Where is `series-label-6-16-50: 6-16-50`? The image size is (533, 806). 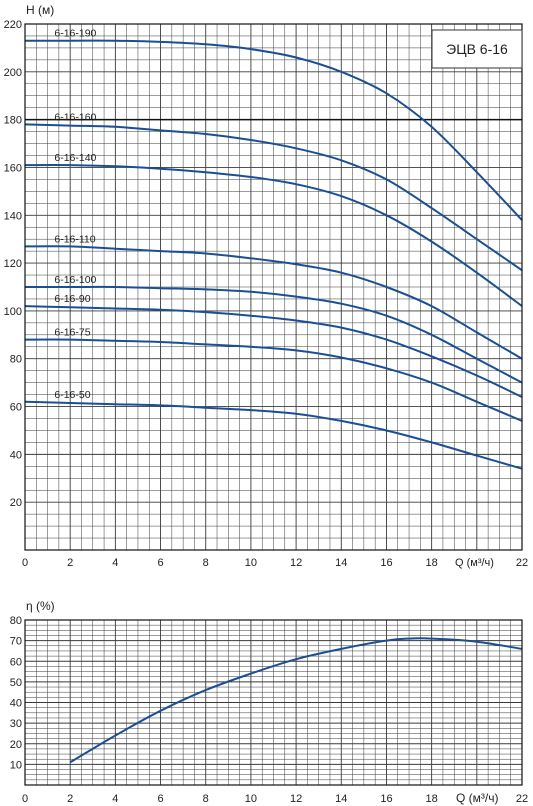 series-label-6-16-50: 6-16-50 is located at coordinates (72, 395).